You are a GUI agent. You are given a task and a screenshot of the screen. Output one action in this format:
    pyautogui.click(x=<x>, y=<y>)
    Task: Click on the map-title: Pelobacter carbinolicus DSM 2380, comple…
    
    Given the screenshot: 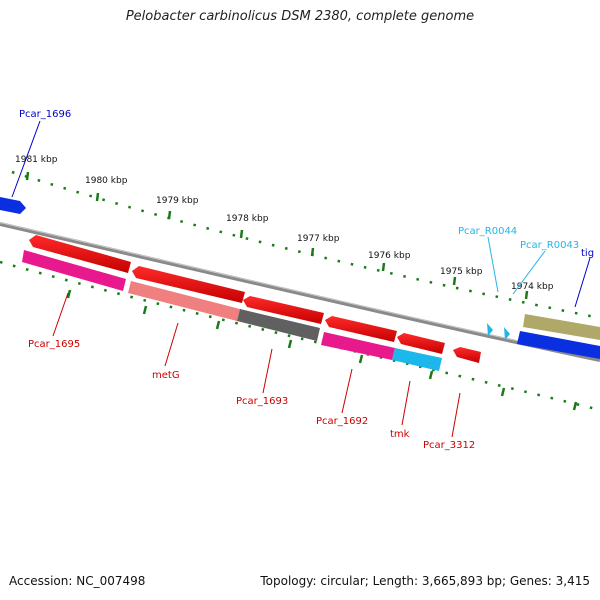 What is the action you would take?
    pyautogui.click(x=300, y=16)
    